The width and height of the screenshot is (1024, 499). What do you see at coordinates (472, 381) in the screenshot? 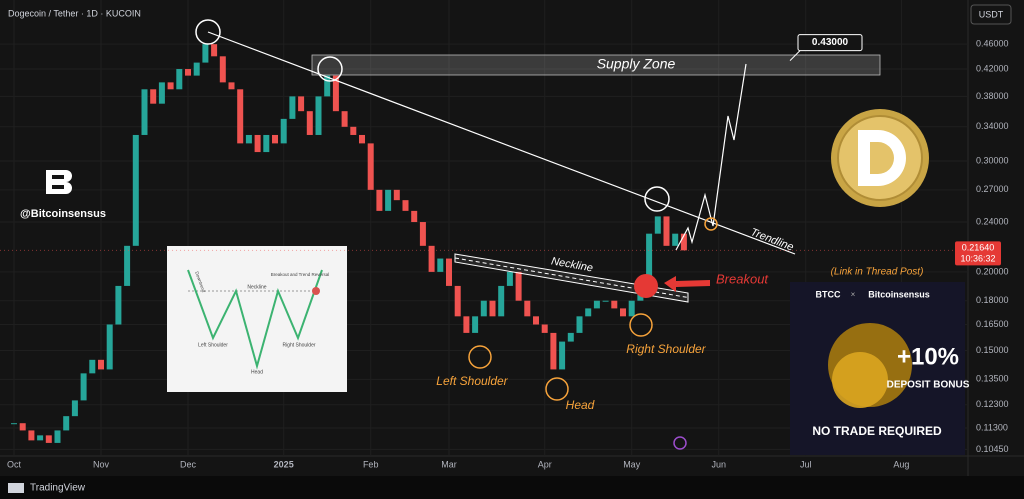
I see `left-shoulder-label: Left Shoulder` at bounding box center [472, 381].